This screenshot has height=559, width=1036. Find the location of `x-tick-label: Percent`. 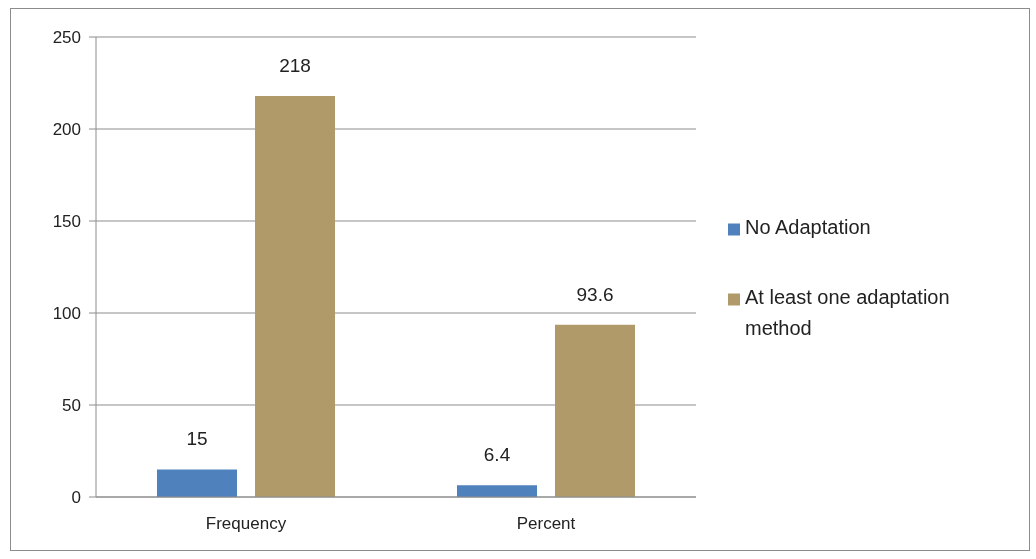

x-tick-label: Percent is located at coordinates (546, 524).